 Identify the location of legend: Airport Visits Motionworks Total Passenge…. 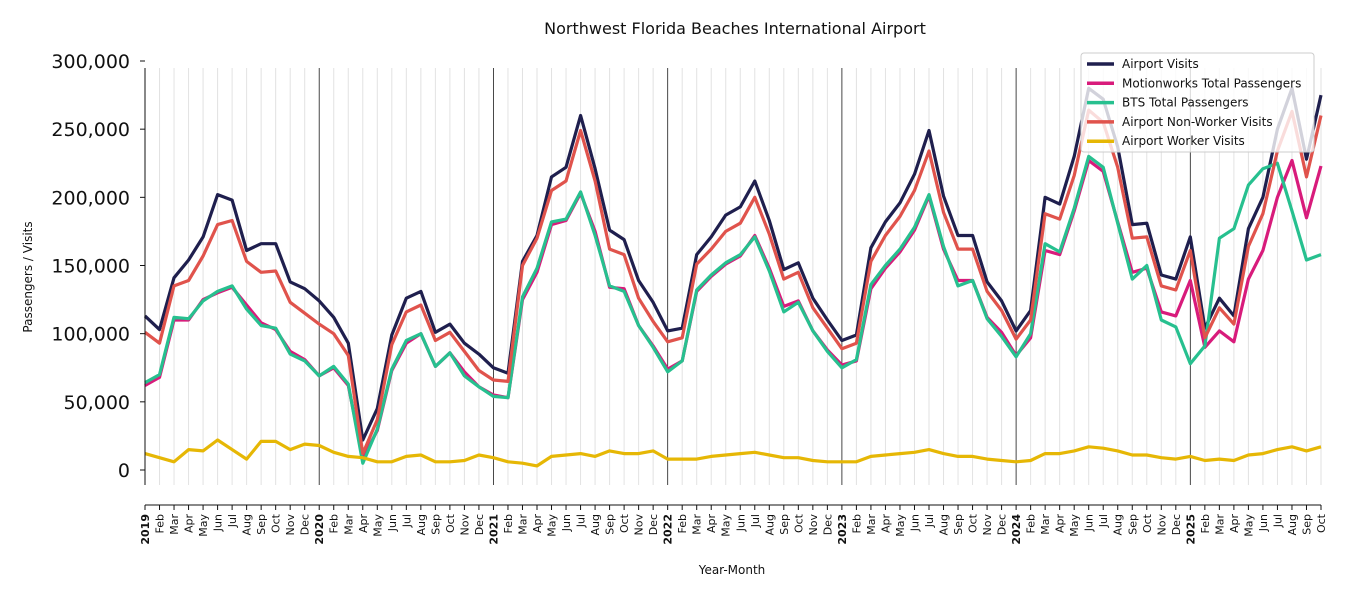
(1197, 102).